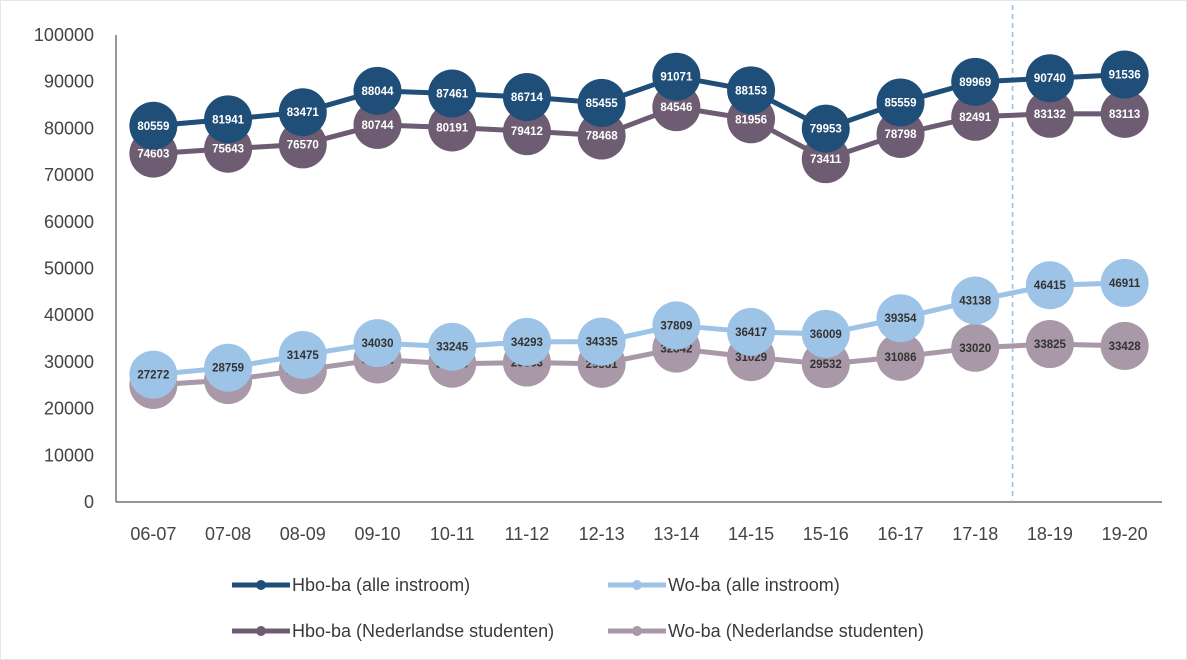 The image size is (1187, 660). What do you see at coordinates (527, 534) in the screenshot?
I see `x-tick-label: 11-12` at bounding box center [527, 534].